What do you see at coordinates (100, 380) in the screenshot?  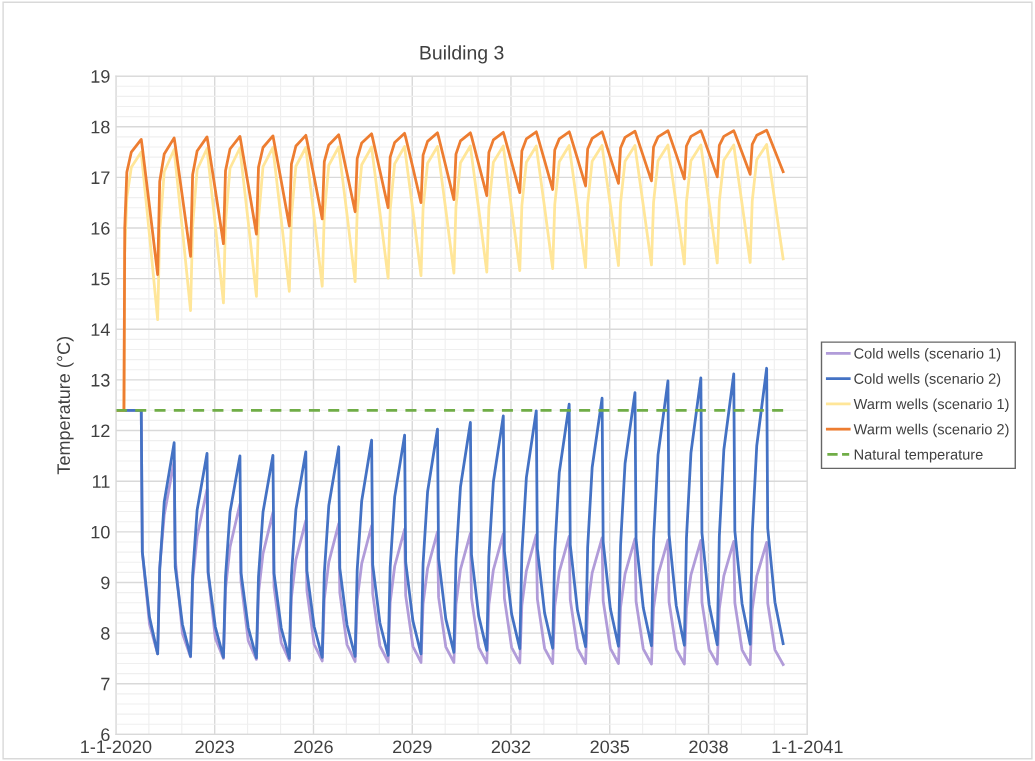 I see `y-tick-label: 13` at bounding box center [100, 380].